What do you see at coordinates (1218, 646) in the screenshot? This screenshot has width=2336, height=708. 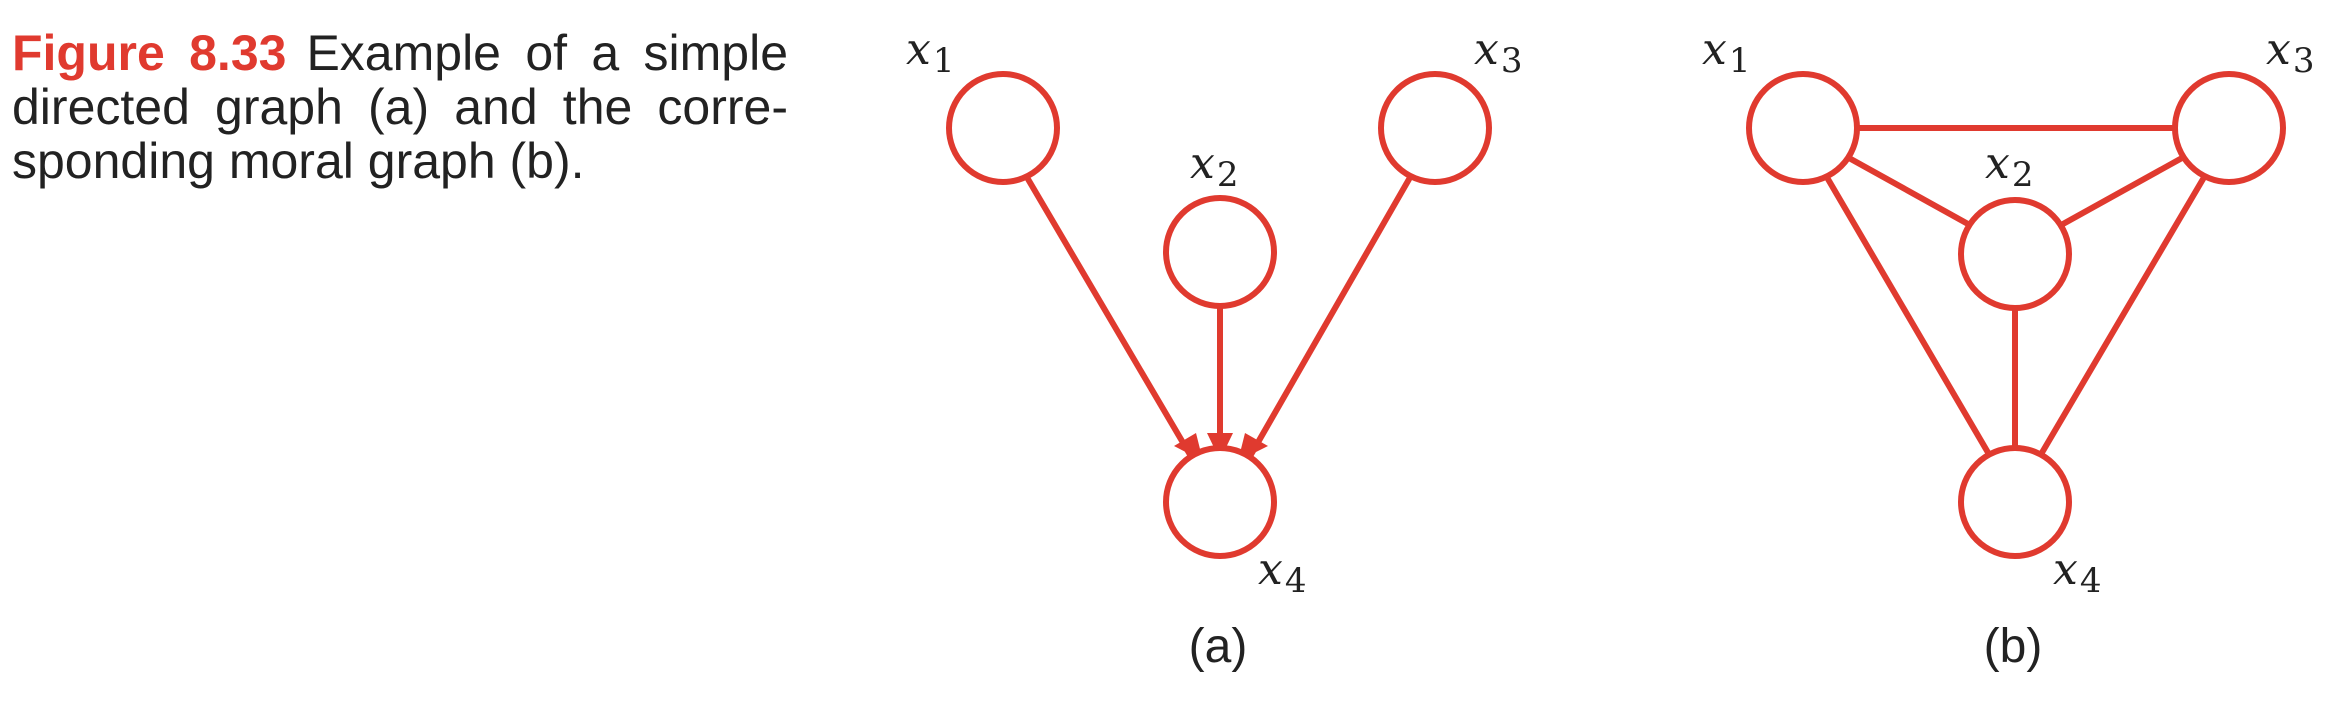 I see `panel-label-a: (a)` at bounding box center [1218, 646].